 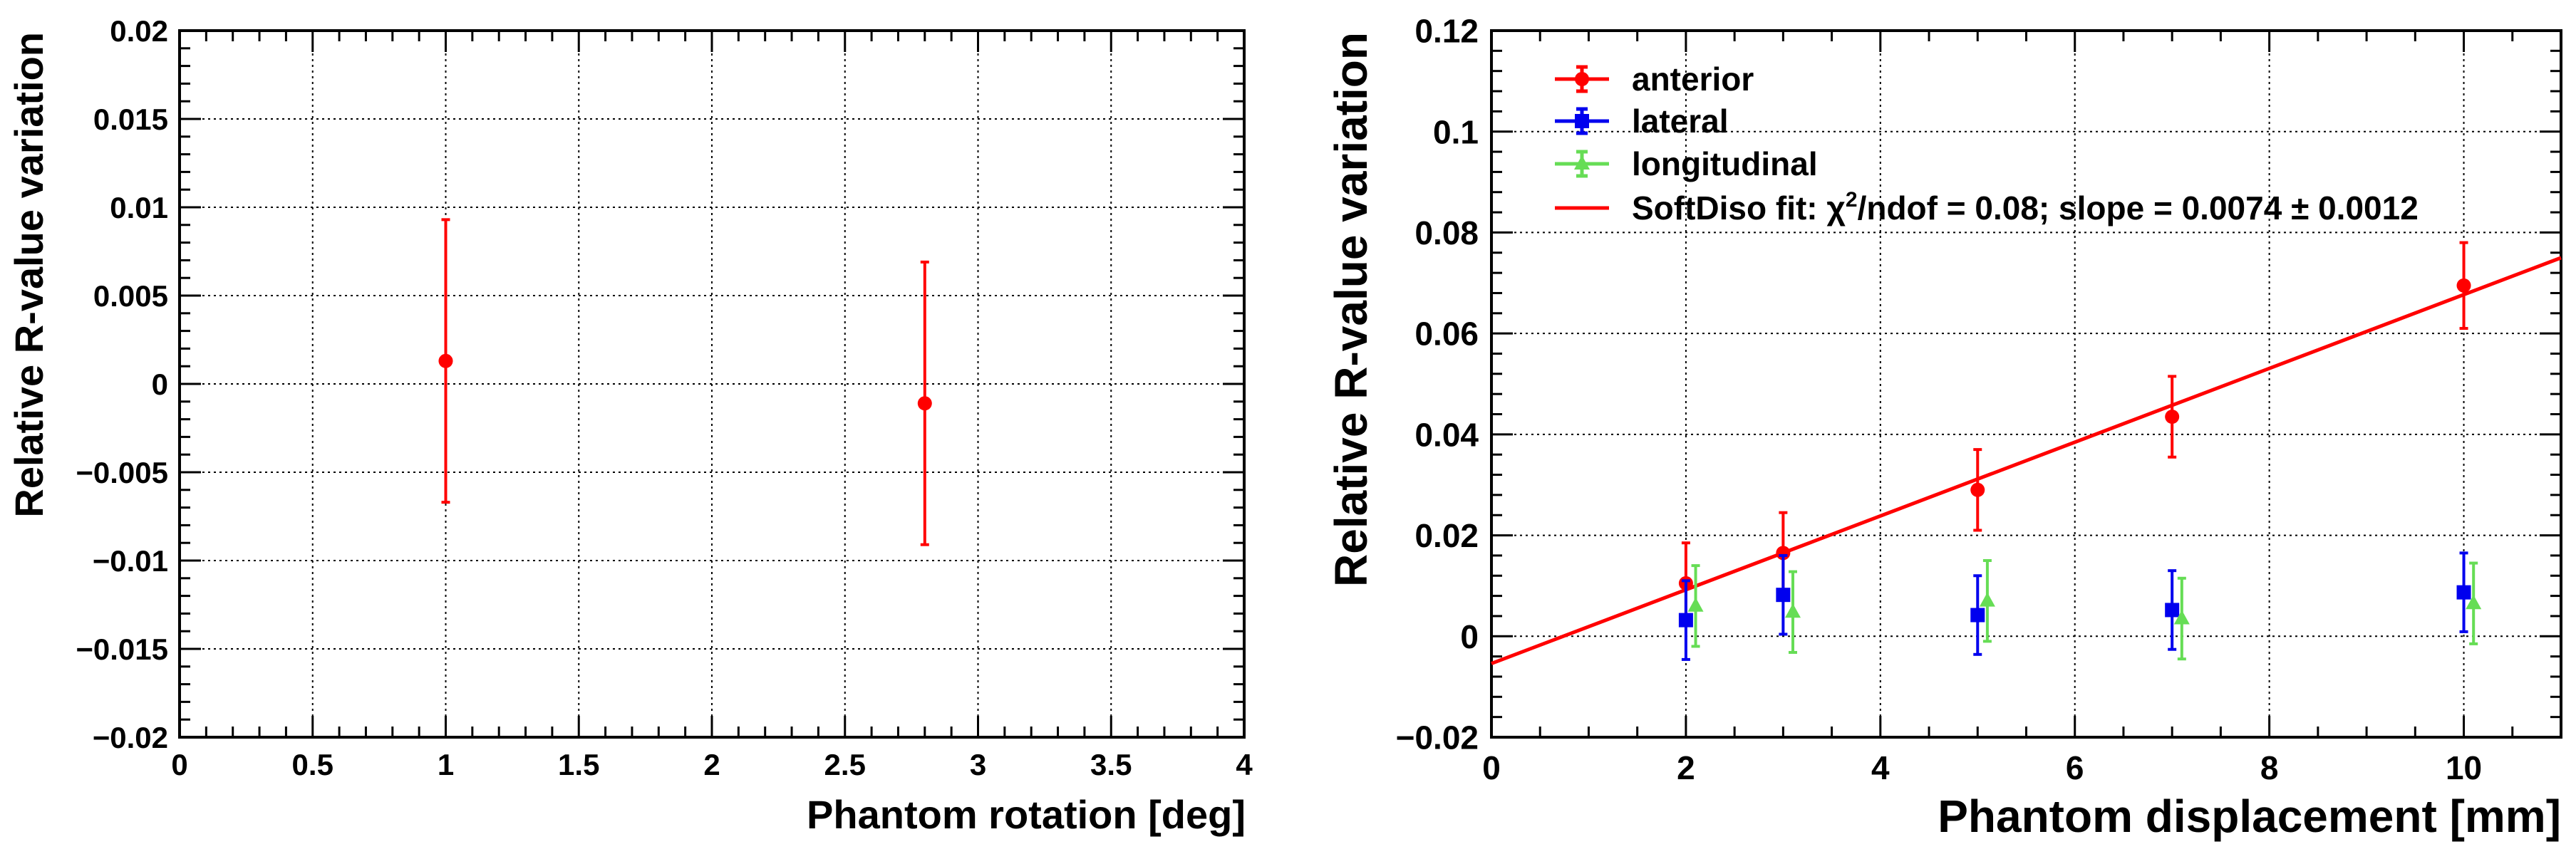 I want to click on legend-entry-lateral: lateral, so click(x=1642, y=122).